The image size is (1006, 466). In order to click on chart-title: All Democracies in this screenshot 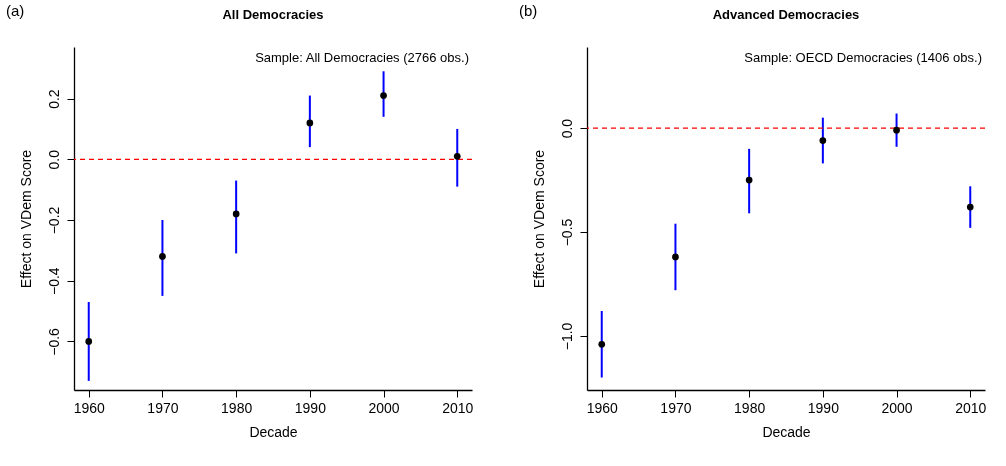, I will do `click(273, 14)`.